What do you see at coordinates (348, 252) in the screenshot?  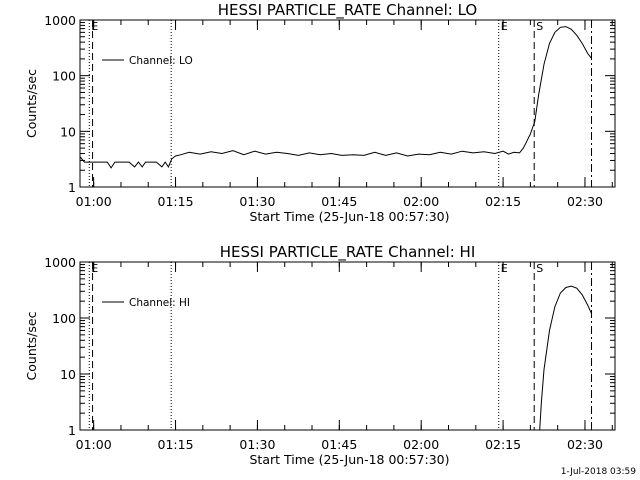 I see `chart-title: HESSI PARTICLE_RATE Channel: HI` at bounding box center [348, 252].